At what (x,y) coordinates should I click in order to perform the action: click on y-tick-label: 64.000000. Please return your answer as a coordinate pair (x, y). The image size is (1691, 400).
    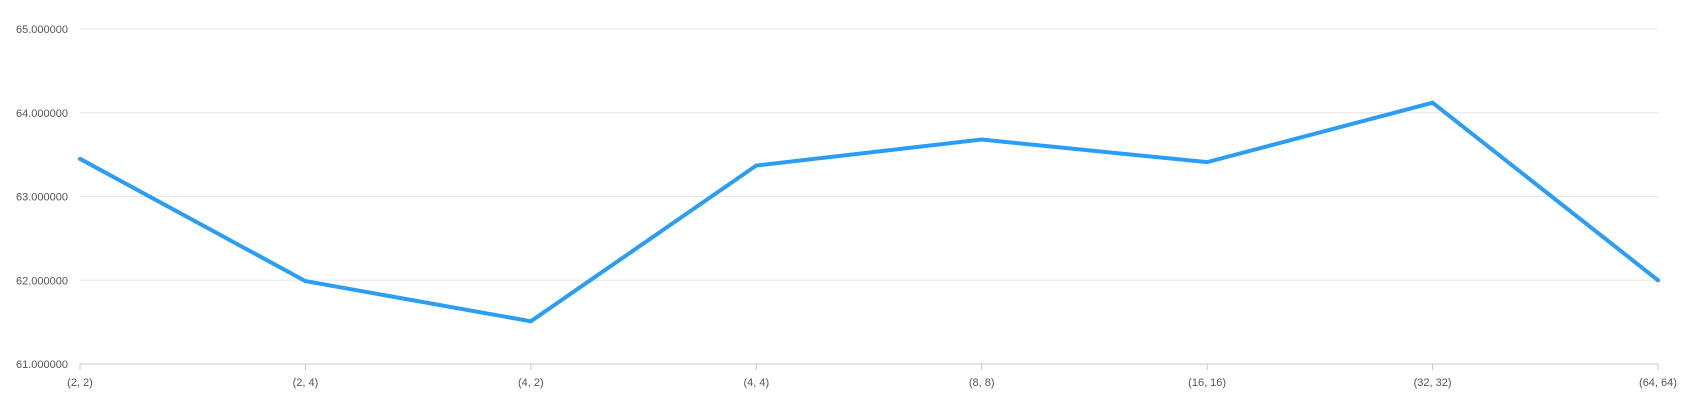
    Looking at the image, I should click on (42, 114).